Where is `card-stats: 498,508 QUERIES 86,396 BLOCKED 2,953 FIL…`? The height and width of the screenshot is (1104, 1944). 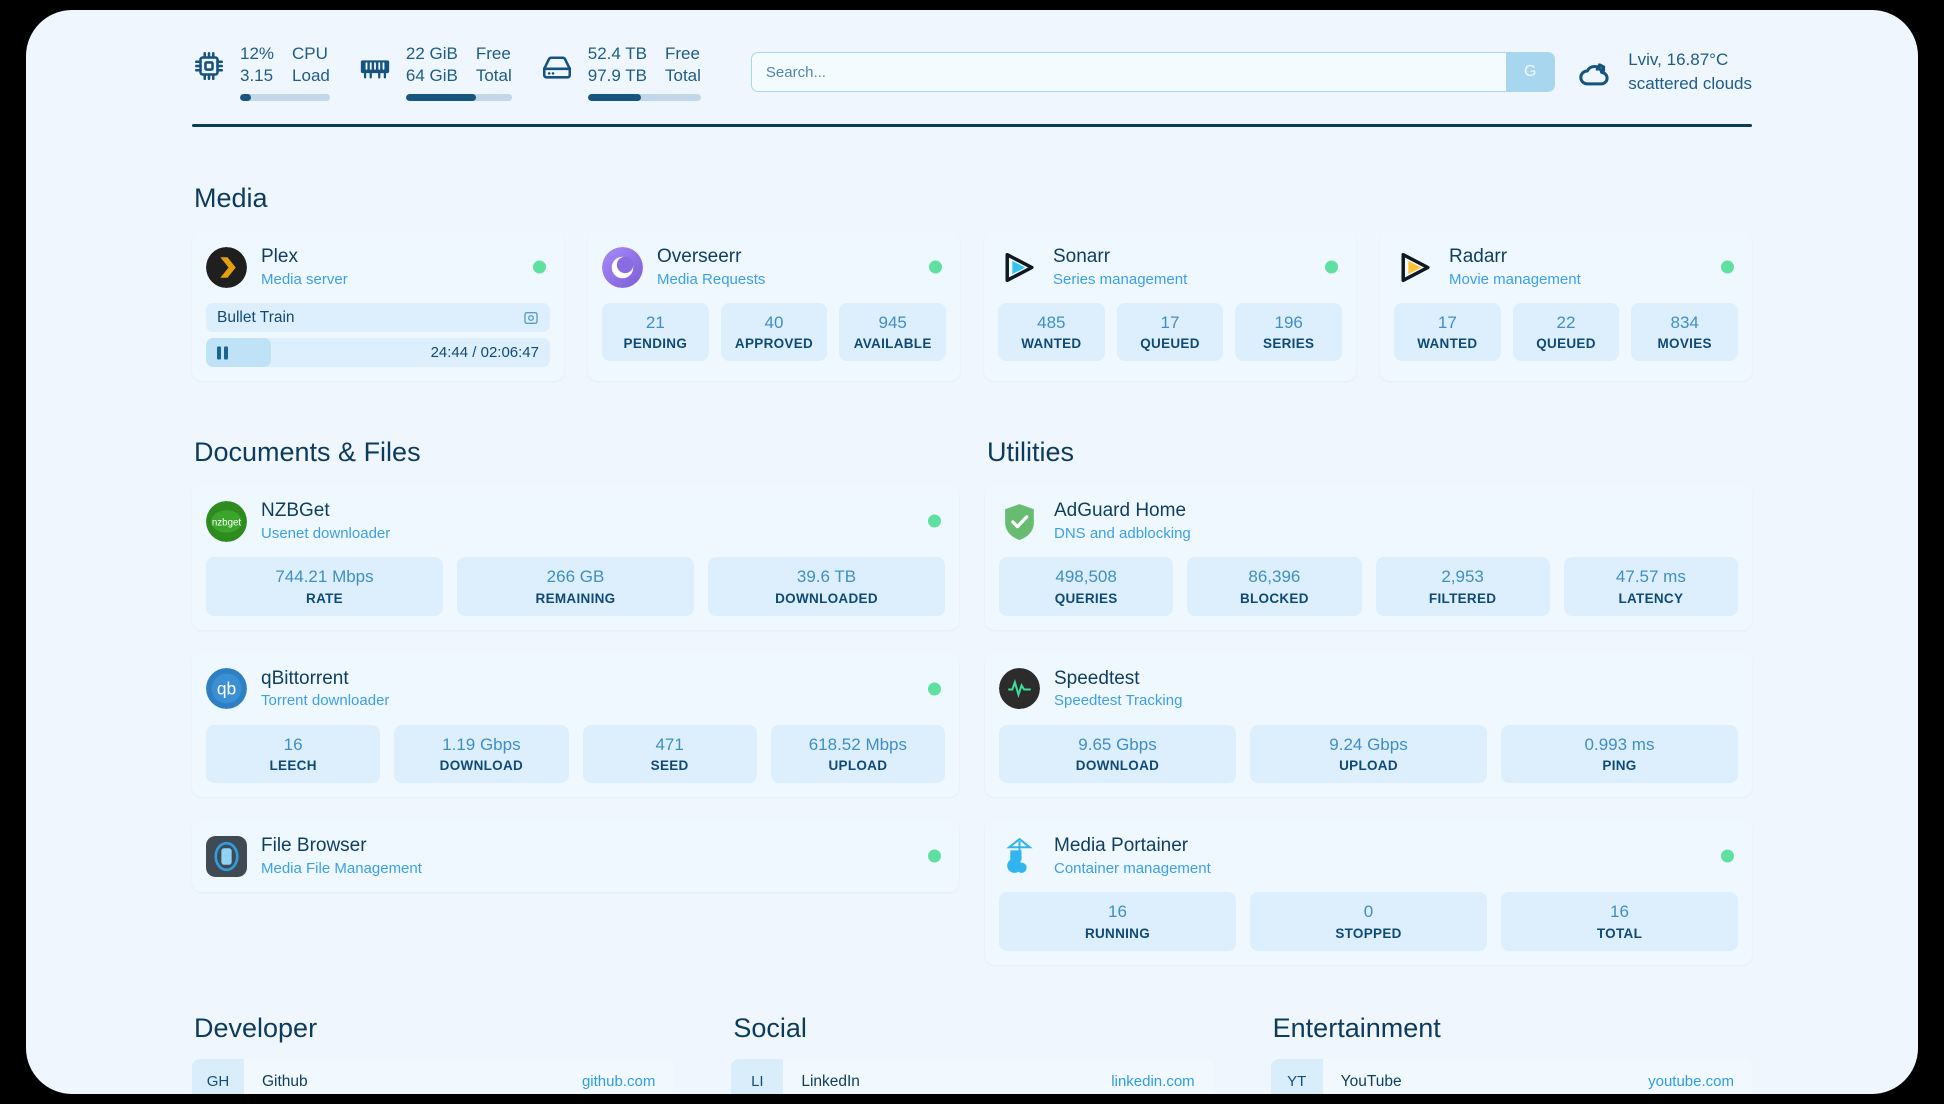
card-stats: 498,508 QUERIES 86,396 BLOCKED 2,953 FIL… is located at coordinates (1368, 586).